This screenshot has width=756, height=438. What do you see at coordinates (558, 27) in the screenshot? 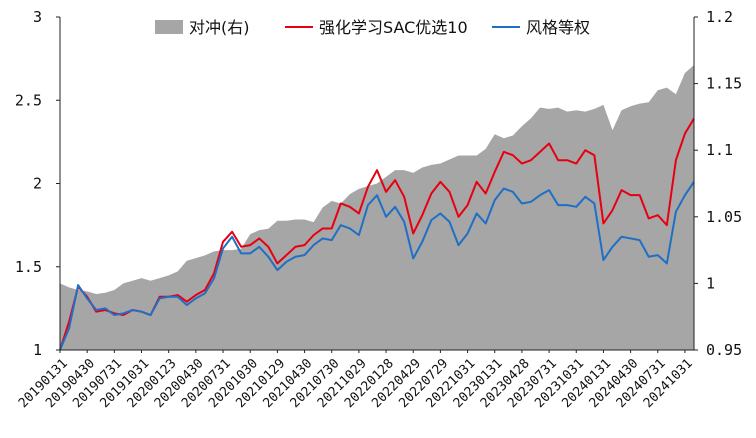
I see `legend-label: 风格等权` at bounding box center [558, 27].